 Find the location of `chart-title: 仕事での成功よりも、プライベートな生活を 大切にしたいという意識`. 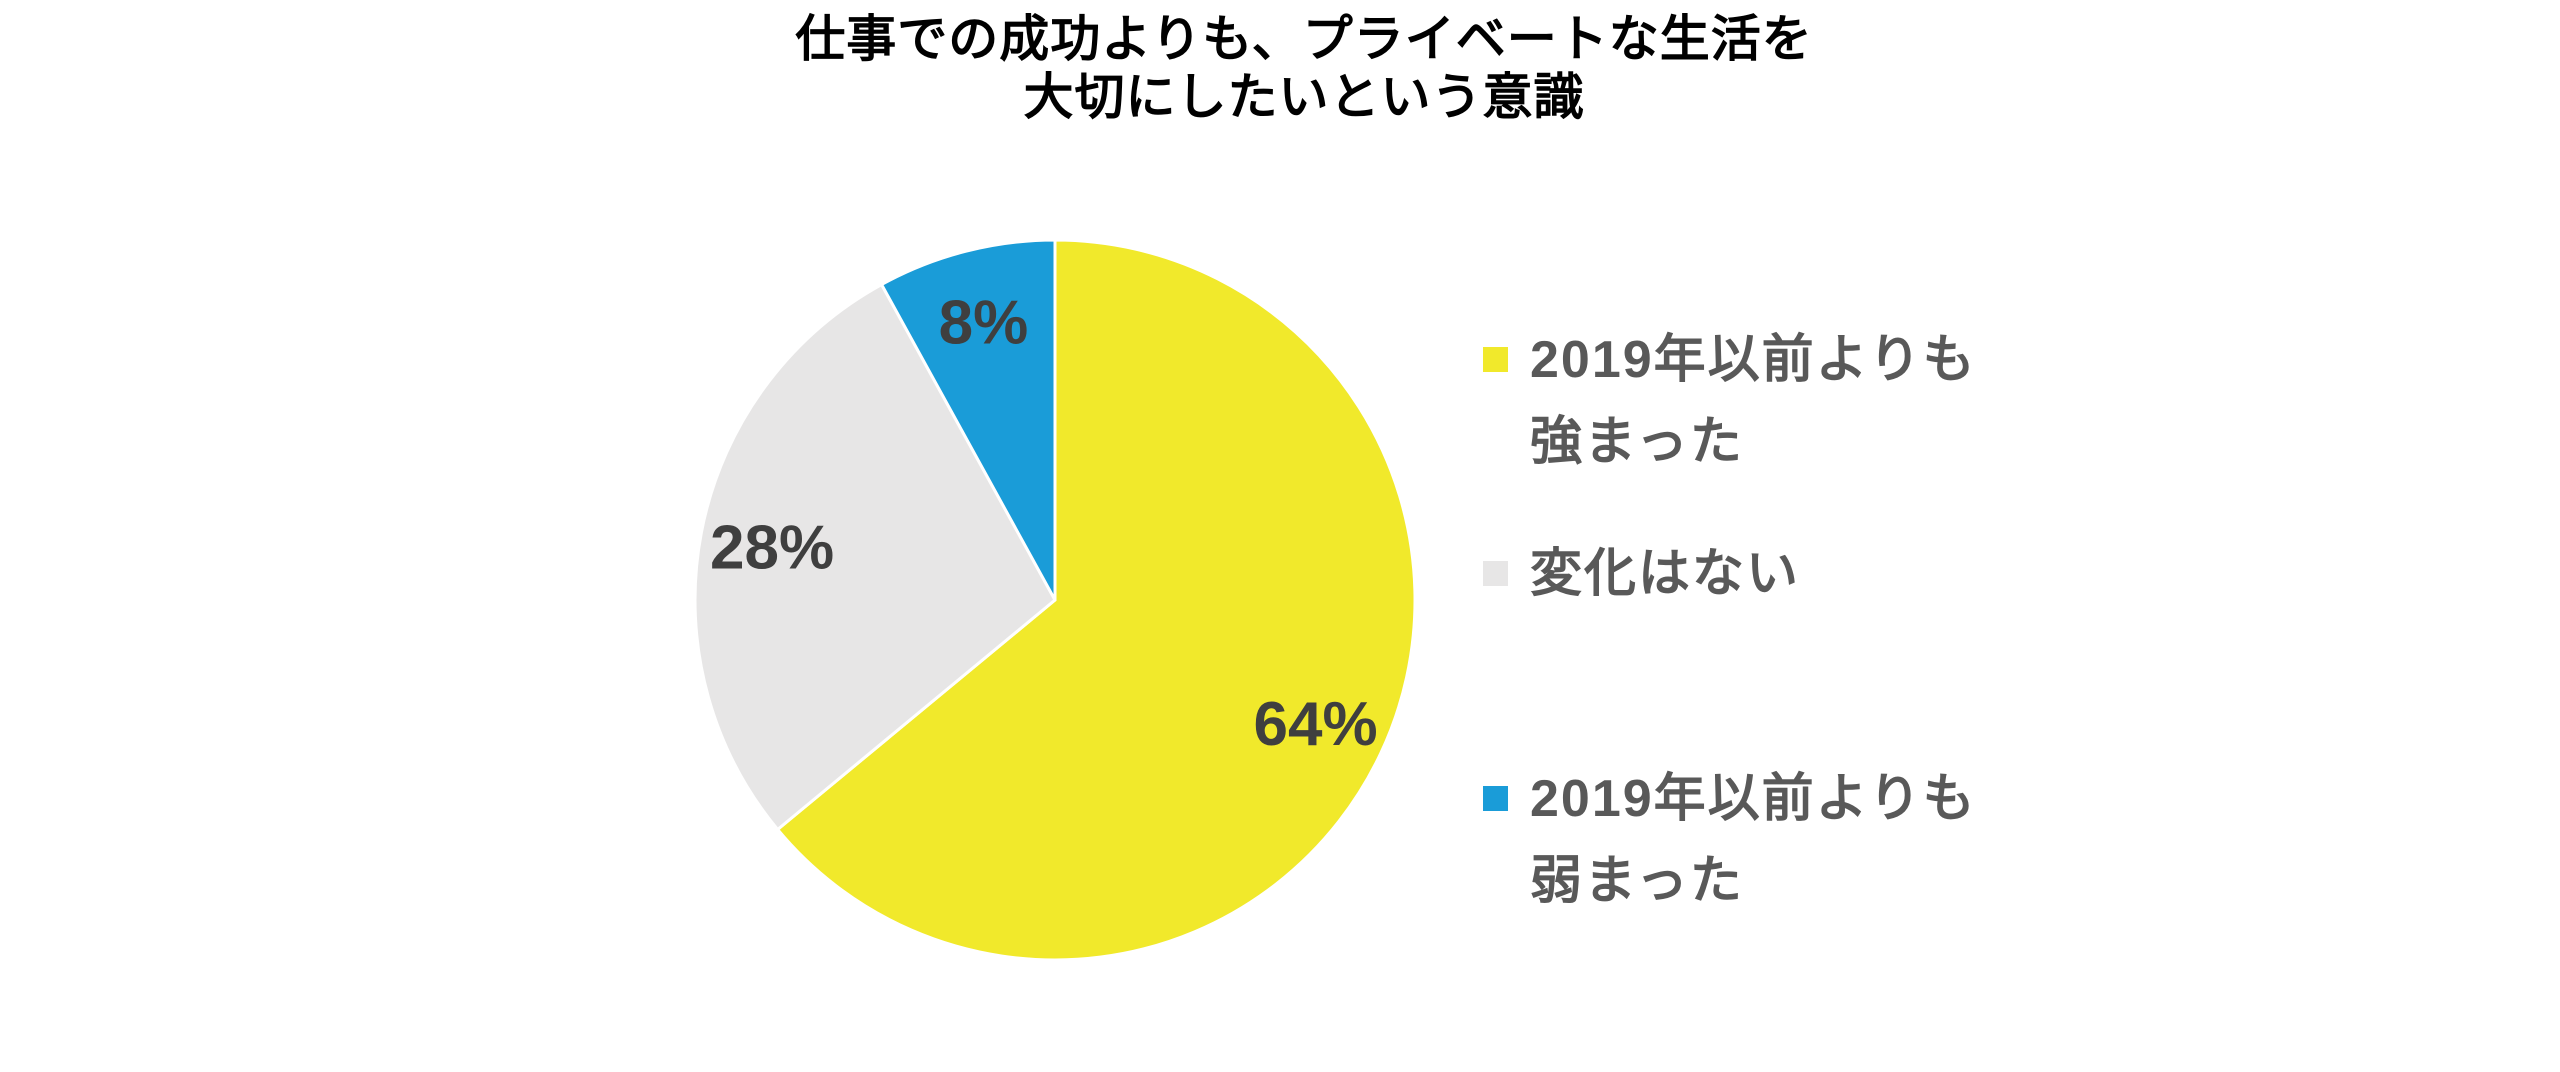

chart-title: 仕事での成功よりも、プライベートな生活を 大切にしたいという意識 is located at coordinates (1304, 68).